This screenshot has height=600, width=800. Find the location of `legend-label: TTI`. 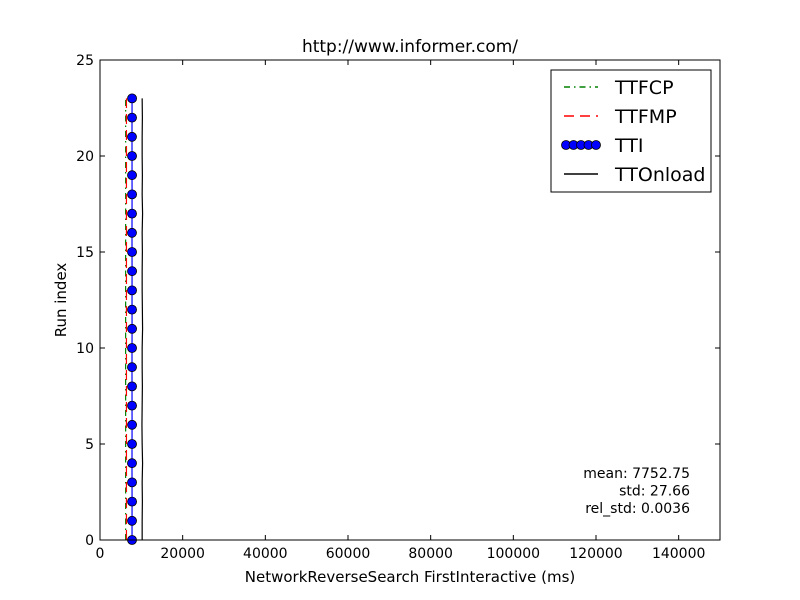

legend-label: TTI is located at coordinates (628, 146).